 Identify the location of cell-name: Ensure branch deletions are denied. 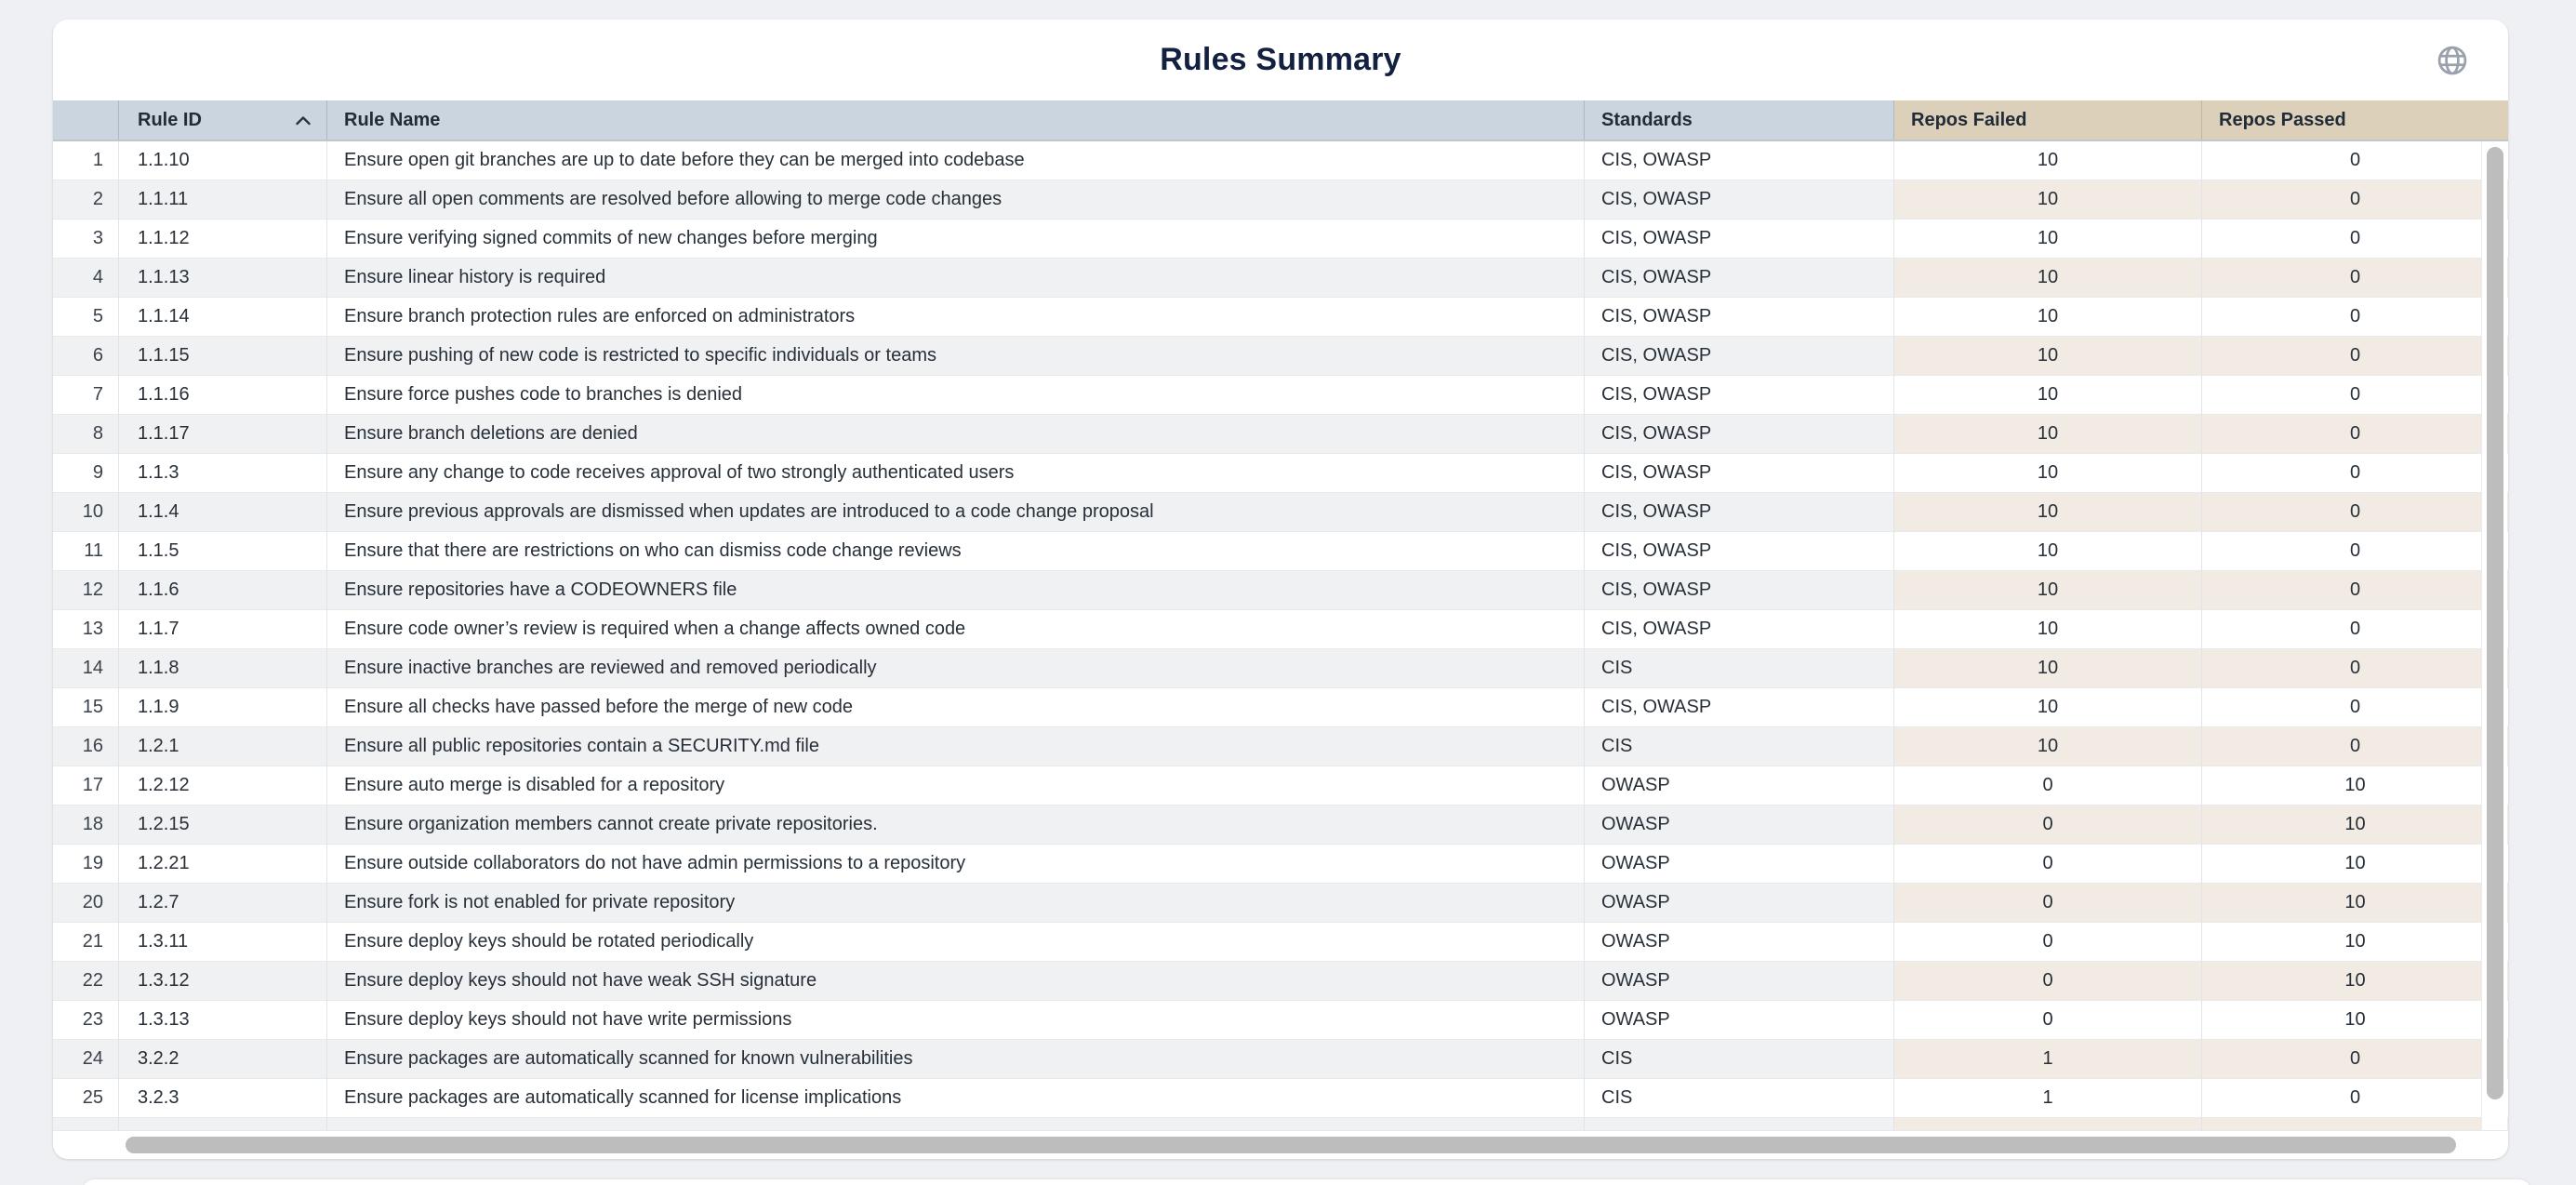
(956, 435).